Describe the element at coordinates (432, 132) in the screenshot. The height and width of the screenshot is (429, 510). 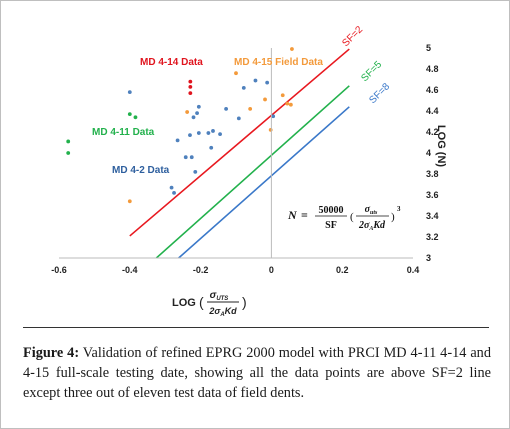
I see `y-tick-label: 4.2` at that location.